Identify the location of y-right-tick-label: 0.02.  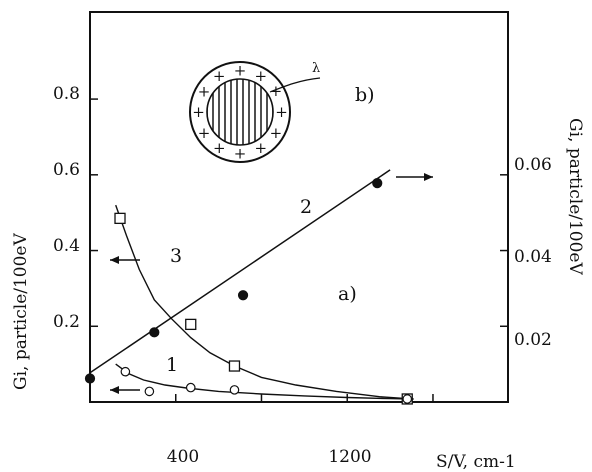
(533, 340).